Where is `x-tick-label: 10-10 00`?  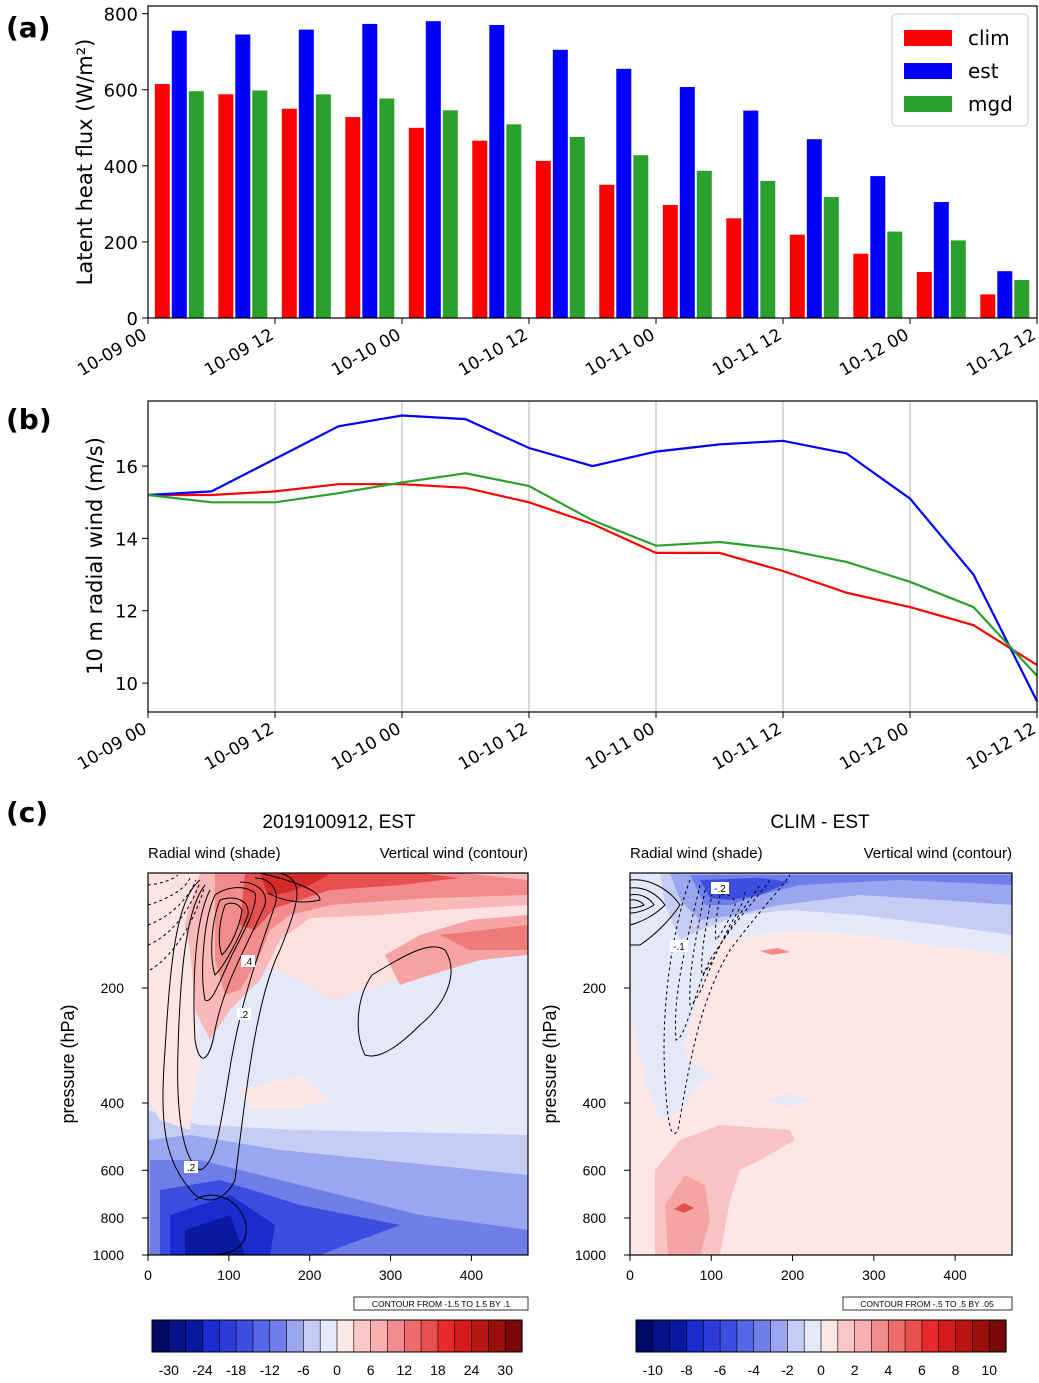 x-tick-label: 10-10 00 is located at coordinates (366, 353).